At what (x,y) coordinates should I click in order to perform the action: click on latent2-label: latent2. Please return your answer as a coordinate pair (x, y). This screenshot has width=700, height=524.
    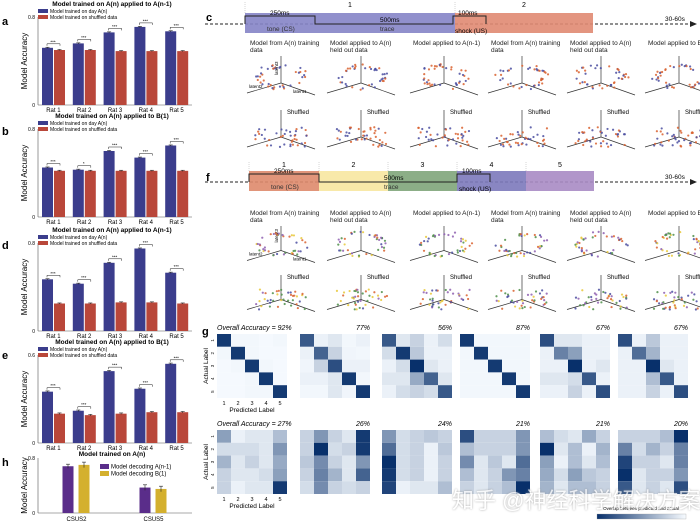
    Looking at the image, I should click on (256, 254).